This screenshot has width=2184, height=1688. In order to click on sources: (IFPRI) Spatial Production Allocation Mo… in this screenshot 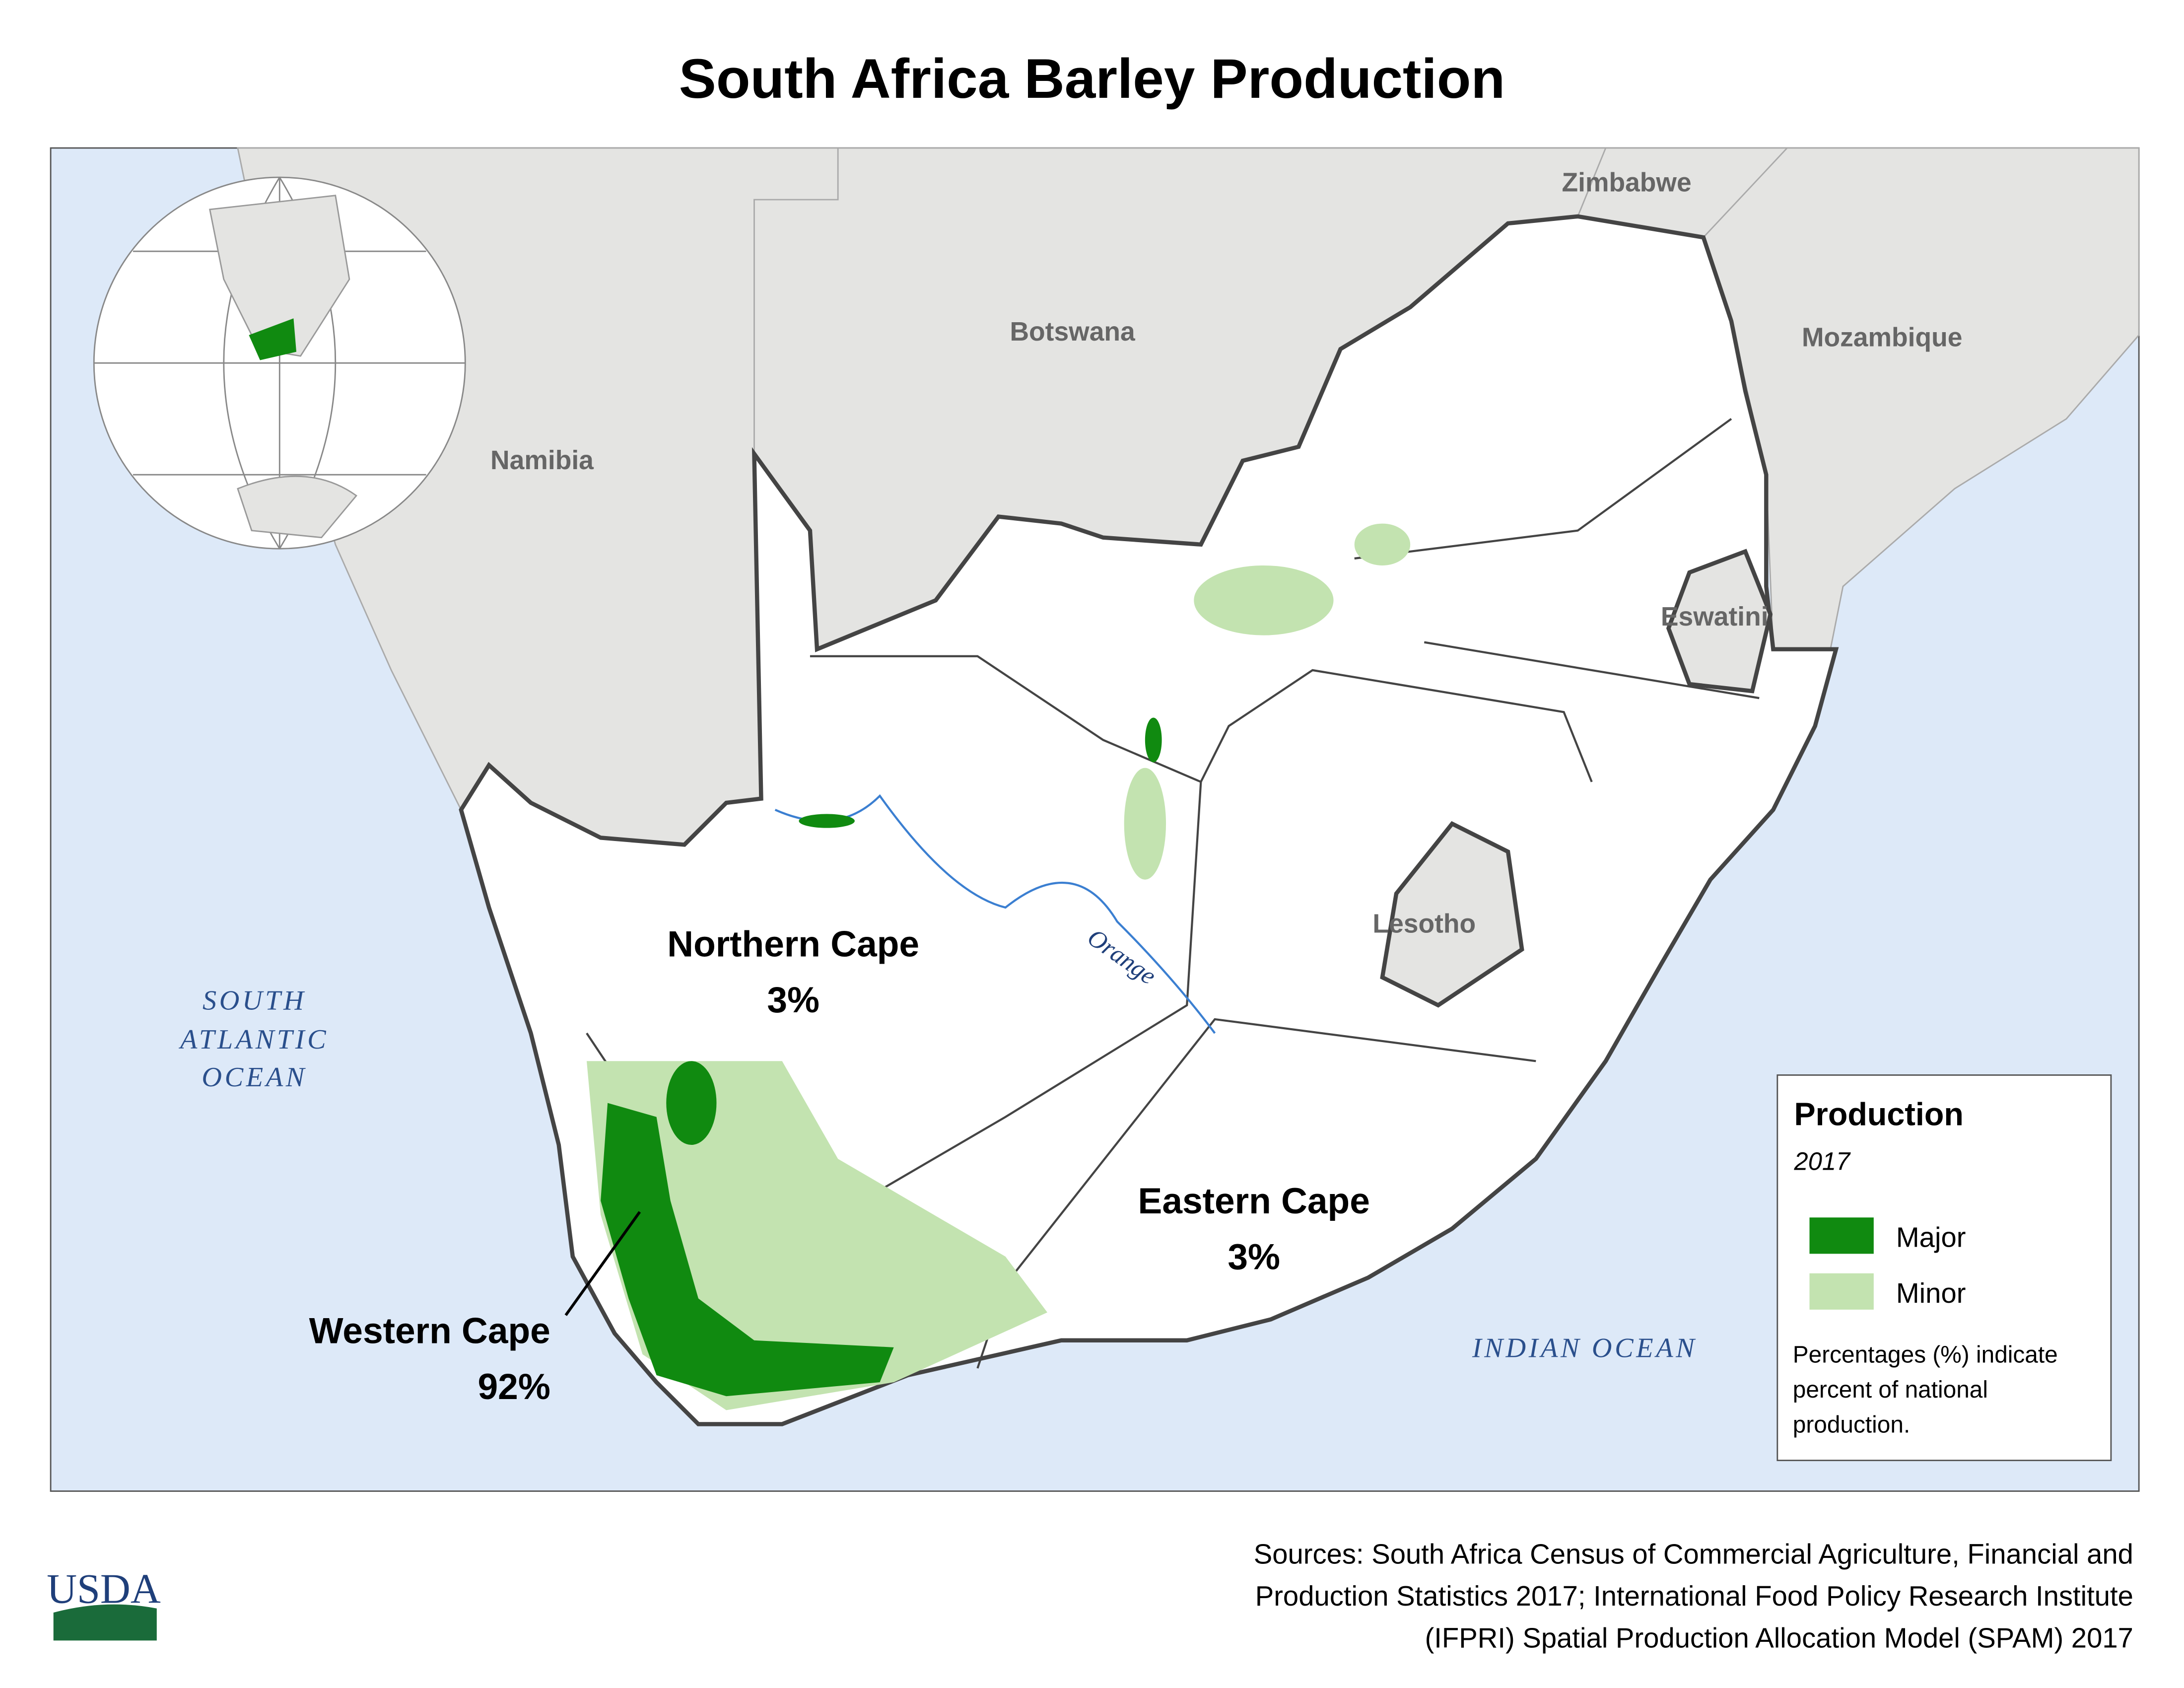, I will do `click(1779, 1637)`.